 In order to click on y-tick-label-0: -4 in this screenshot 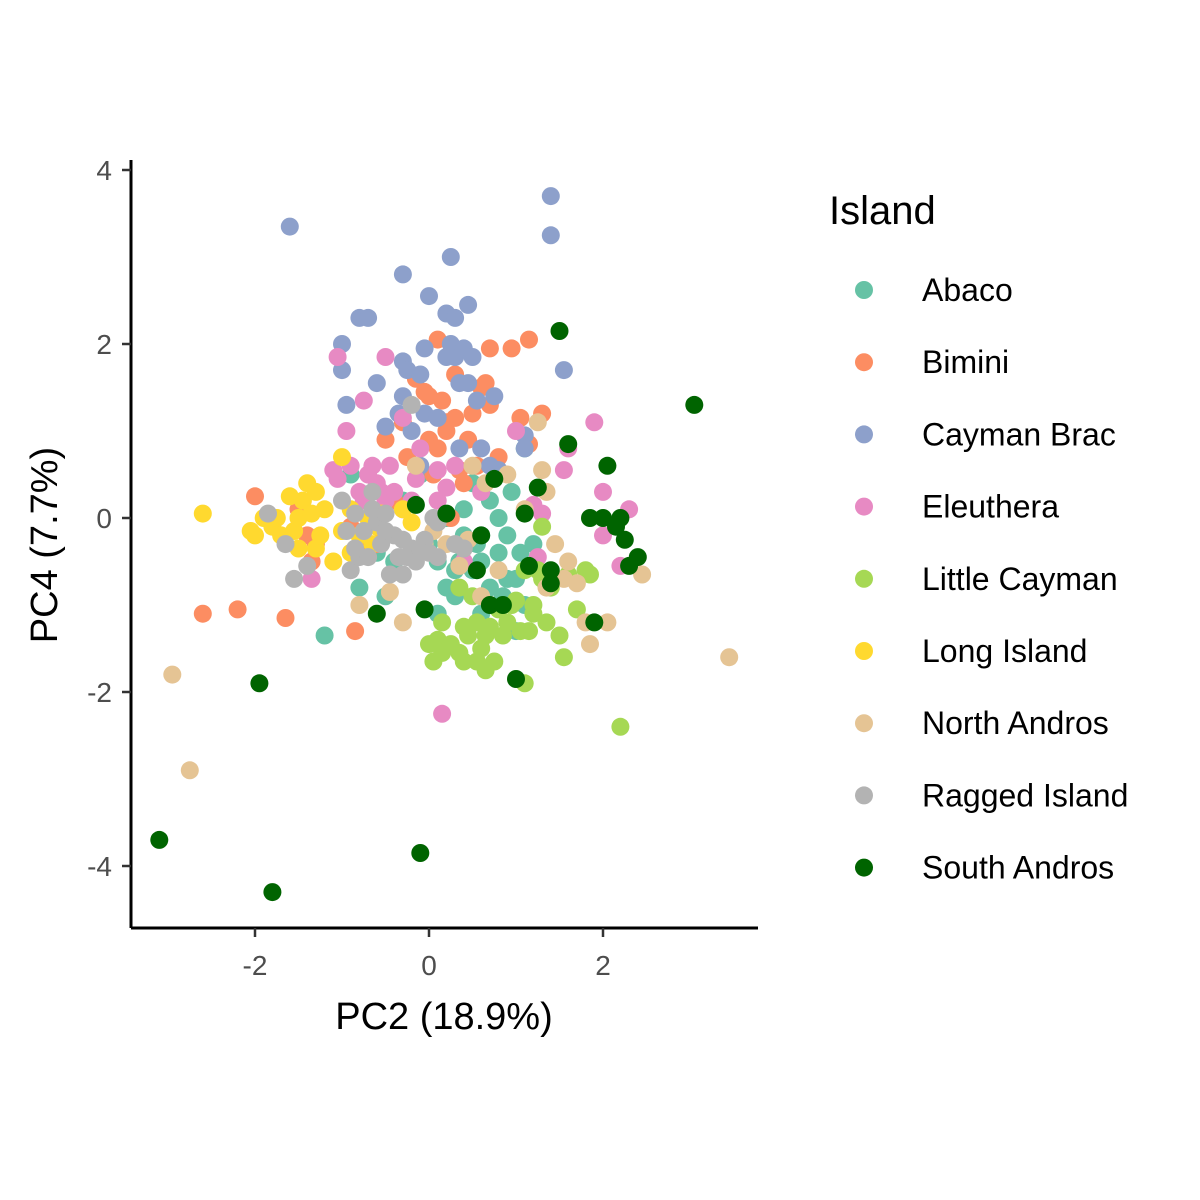, I will do `click(99, 866)`.